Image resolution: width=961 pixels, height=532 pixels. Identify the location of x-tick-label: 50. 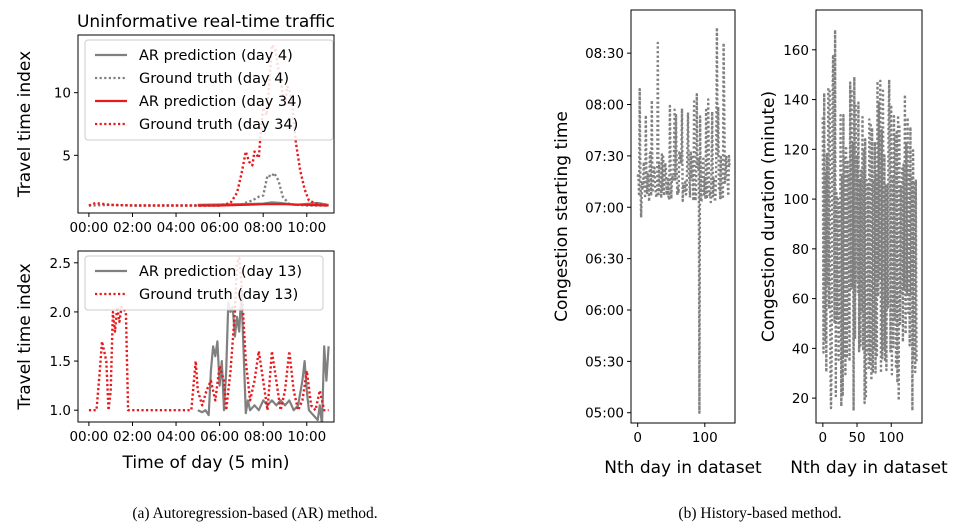
(856, 438).